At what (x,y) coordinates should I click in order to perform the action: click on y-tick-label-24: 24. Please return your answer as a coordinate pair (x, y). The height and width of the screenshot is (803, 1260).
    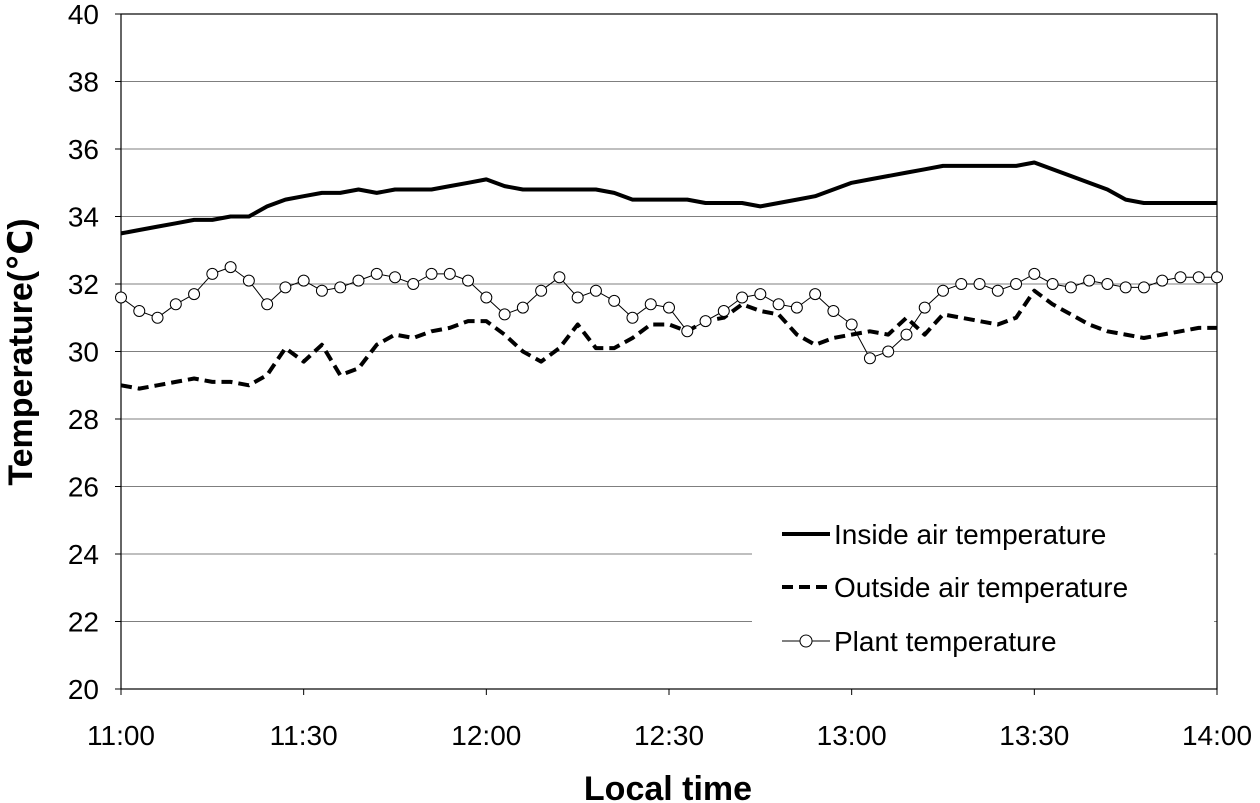
    Looking at the image, I should click on (83, 554).